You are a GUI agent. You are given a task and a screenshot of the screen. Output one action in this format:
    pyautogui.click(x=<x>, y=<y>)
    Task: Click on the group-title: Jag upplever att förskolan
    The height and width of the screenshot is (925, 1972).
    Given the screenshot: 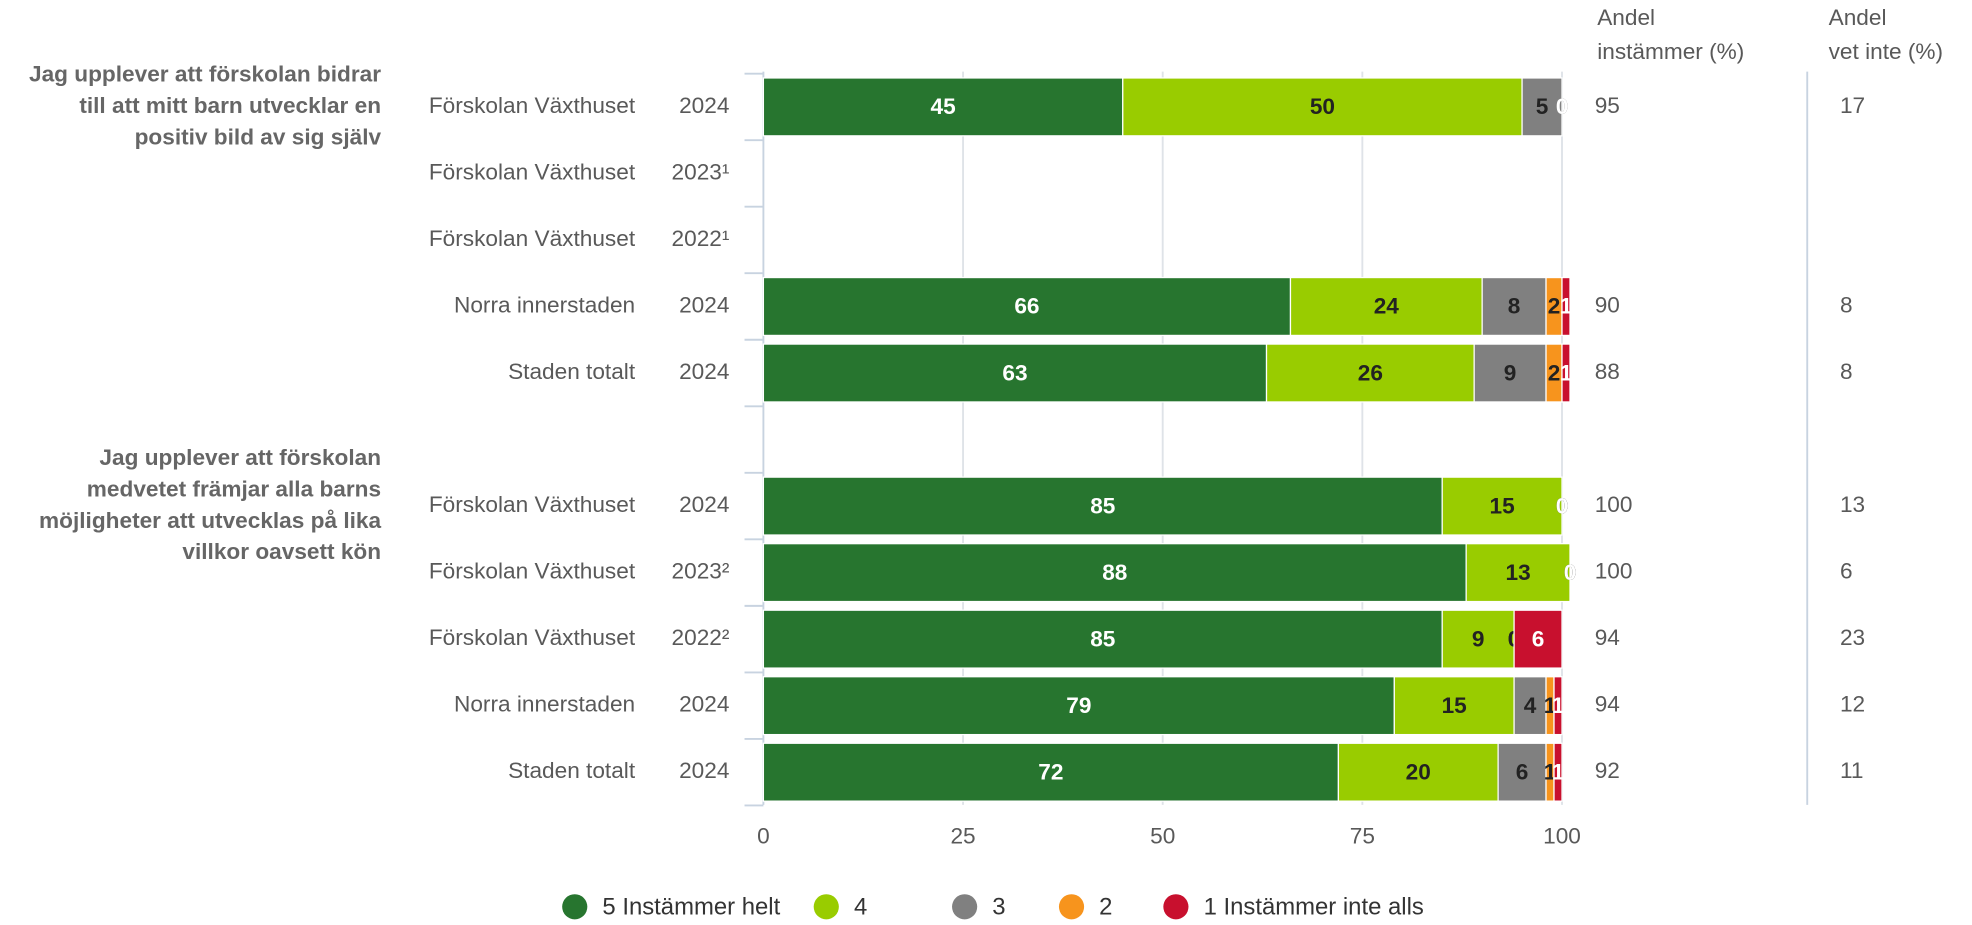 What is the action you would take?
    pyautogui.click(x=240, y=457)
    